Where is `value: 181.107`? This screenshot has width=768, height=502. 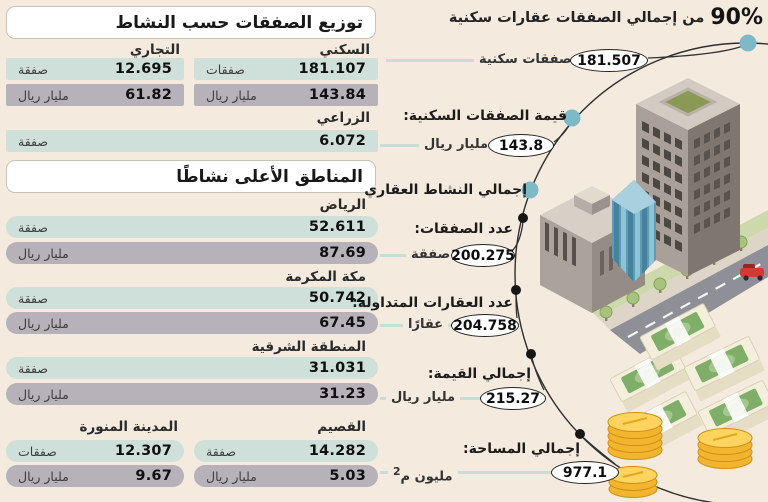
value: 181.107 is located at coordinates (332, 69).